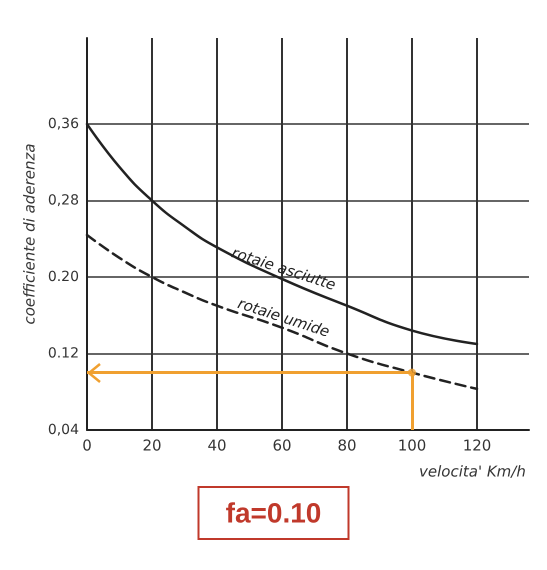  What do you see at coordinates (87, 445) in the screenshot?
I see `x-tick-label: 0` at bounding box center [87, 445].